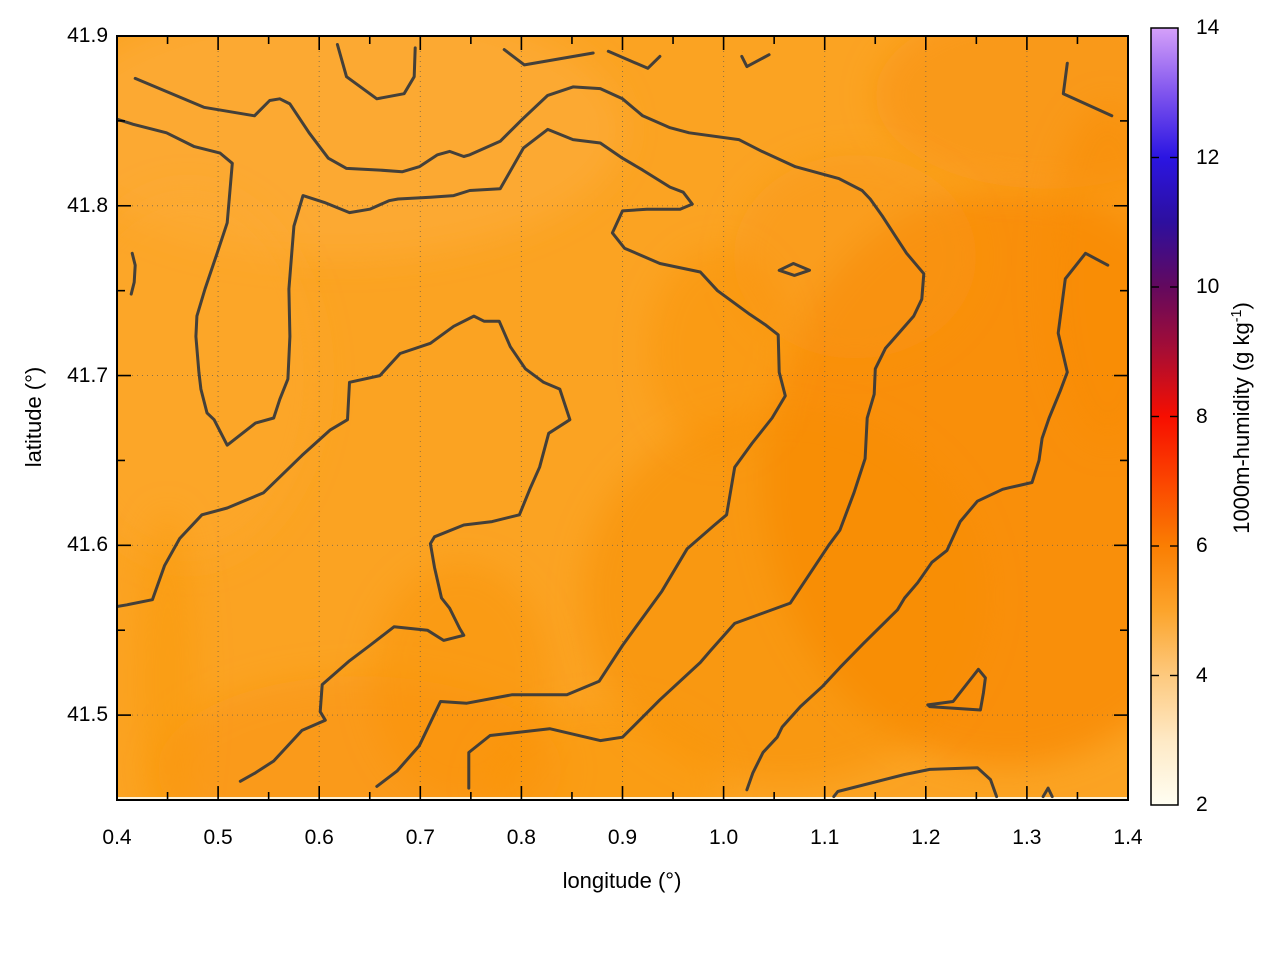 Image resolution: width=1280 pixels, height=960 pixels. What do you see at coordinates (825, 837) in the screenshot?
I see `x-tick-label: 1.1` at bounding box center [825, 837].